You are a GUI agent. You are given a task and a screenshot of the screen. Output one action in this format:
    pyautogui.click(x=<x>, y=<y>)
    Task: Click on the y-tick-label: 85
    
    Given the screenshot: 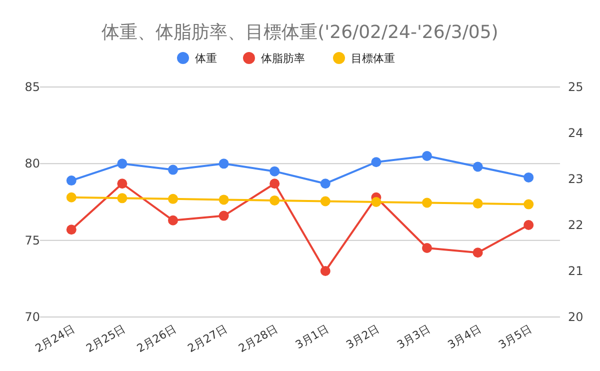 What is the action you would take?
    pyautogui.click(x=32, y=87)
    